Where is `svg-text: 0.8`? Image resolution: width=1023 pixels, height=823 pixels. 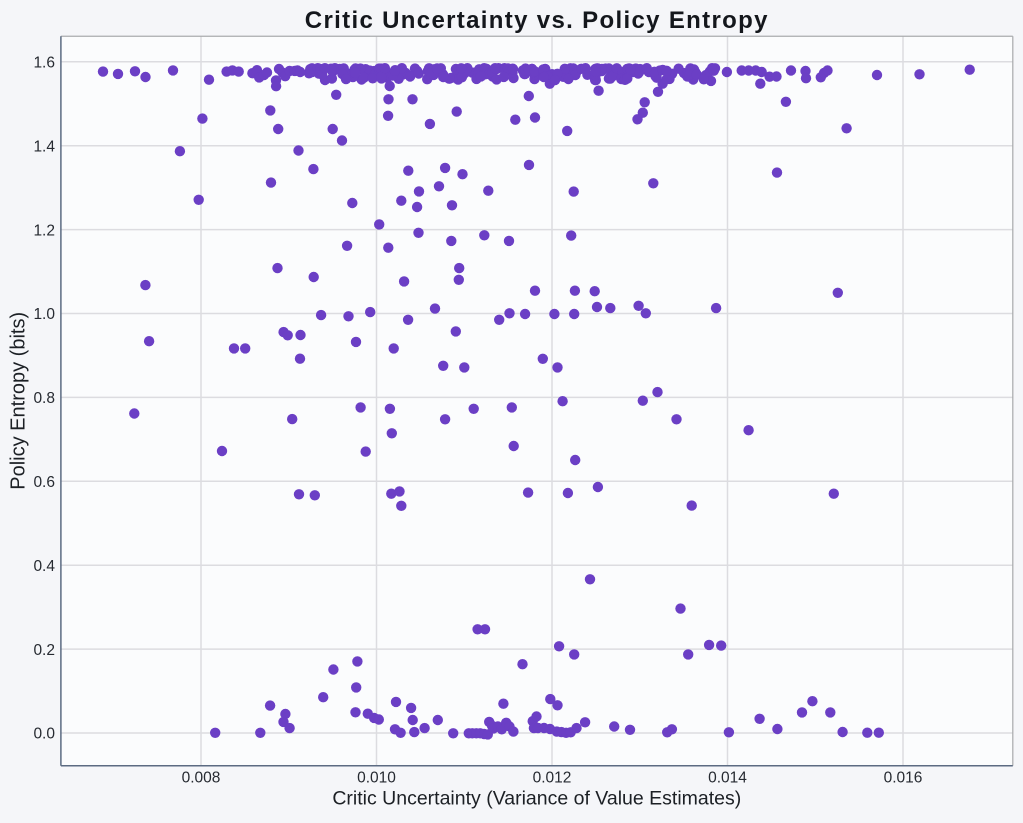
svg-text: 0.8 is located at coordinates (44, 398).